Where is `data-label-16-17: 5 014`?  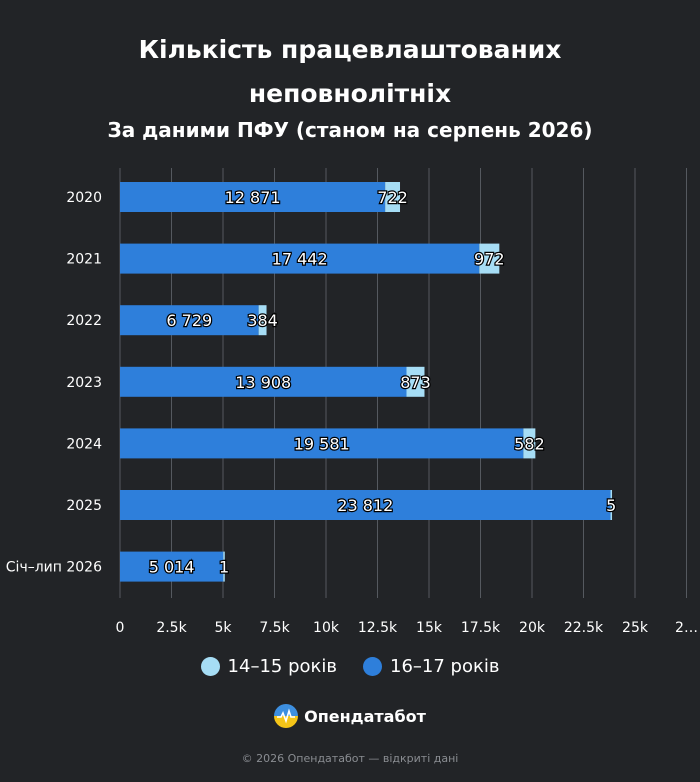
data-label-16-17: 5 014 is located at coordinates (172, 567).